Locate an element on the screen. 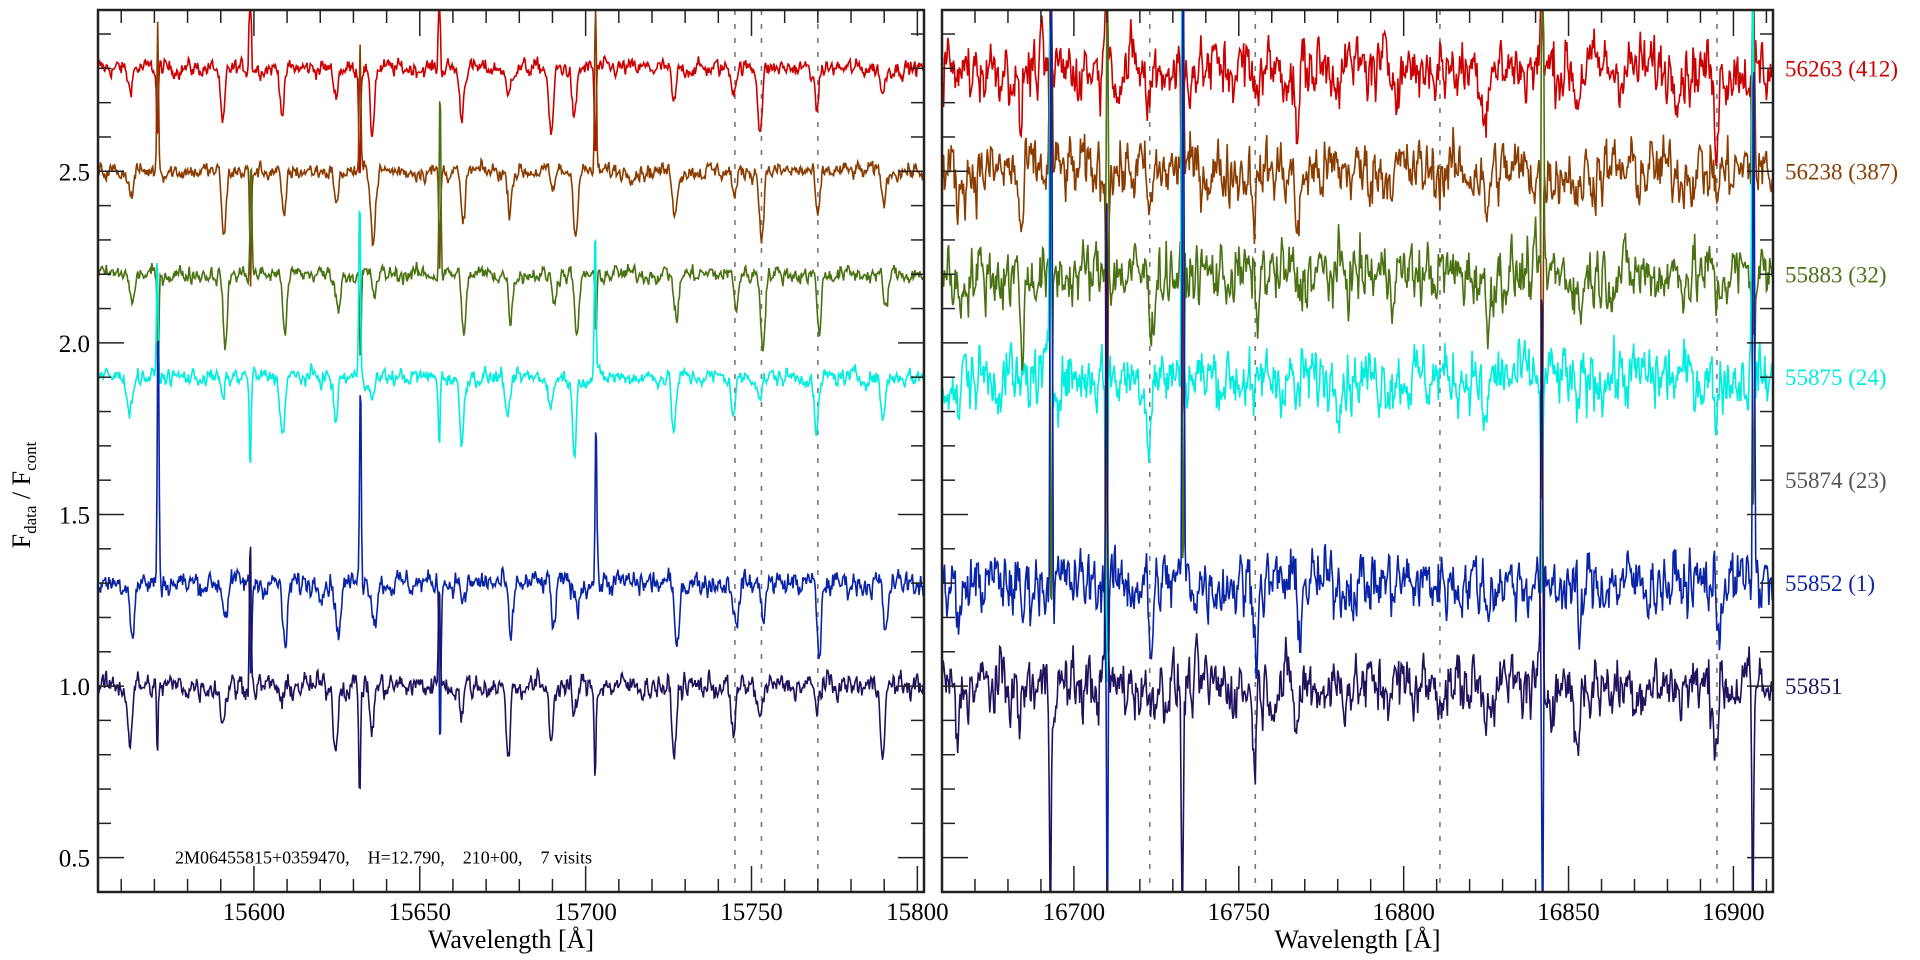 This screenshot has height=960, width=1920. x-tick-label: 15800 is located at coordinates (917, 912).